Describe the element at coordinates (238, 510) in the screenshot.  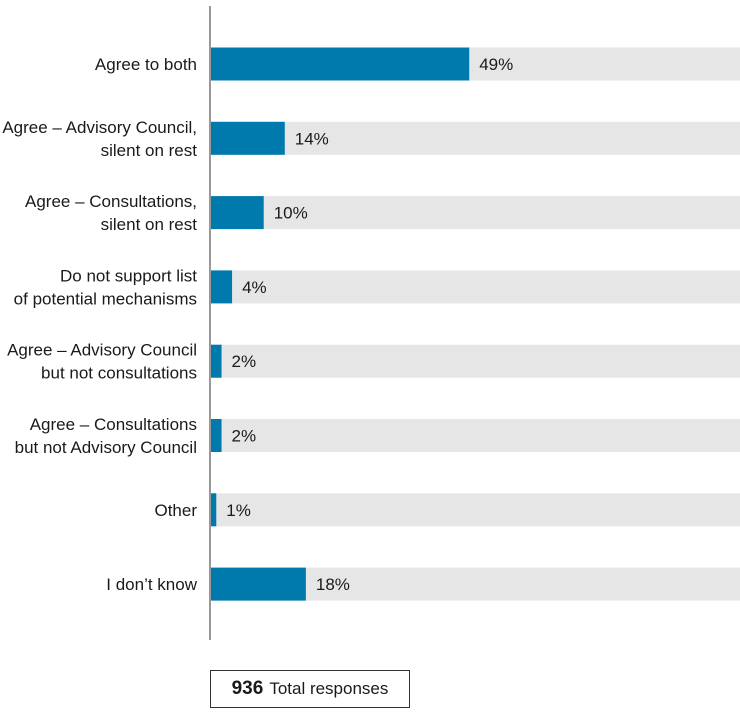
I see `bar-value-label: 1%` at that location.